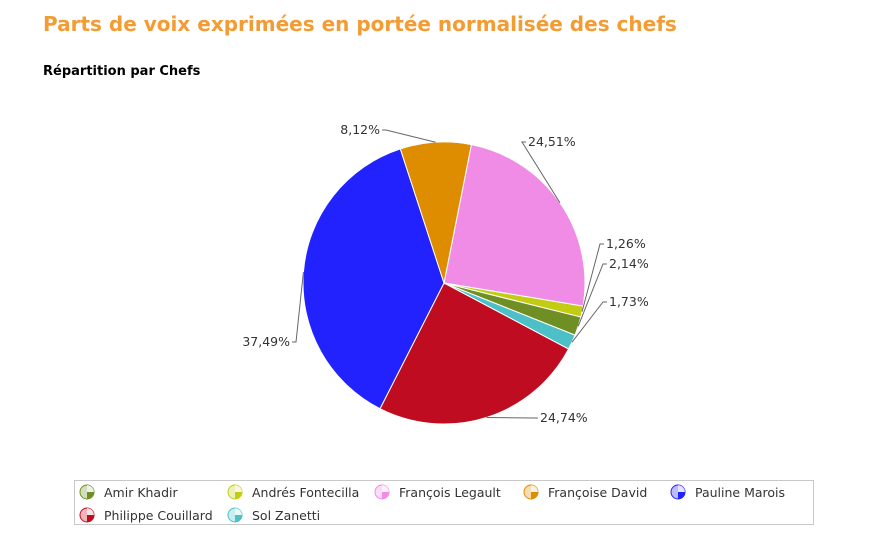  I want to click on legend-item-philippe-couillard: Philippe Couillard, so click(146, 515).